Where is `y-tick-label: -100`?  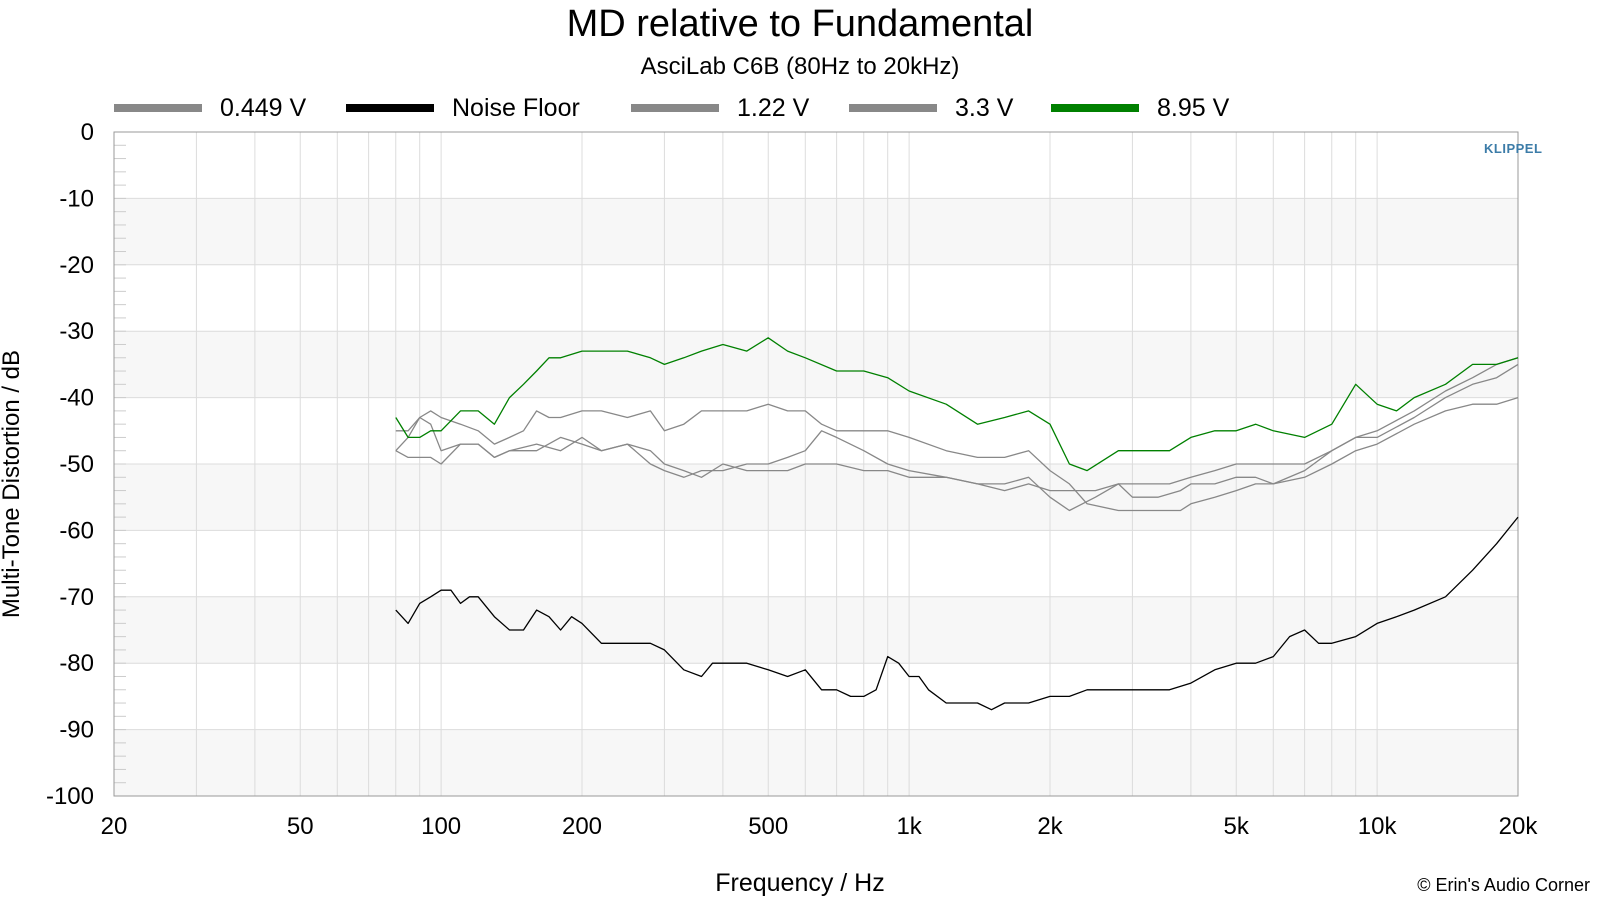
y-tick-label: -100 is located at coordinates (70, 796).